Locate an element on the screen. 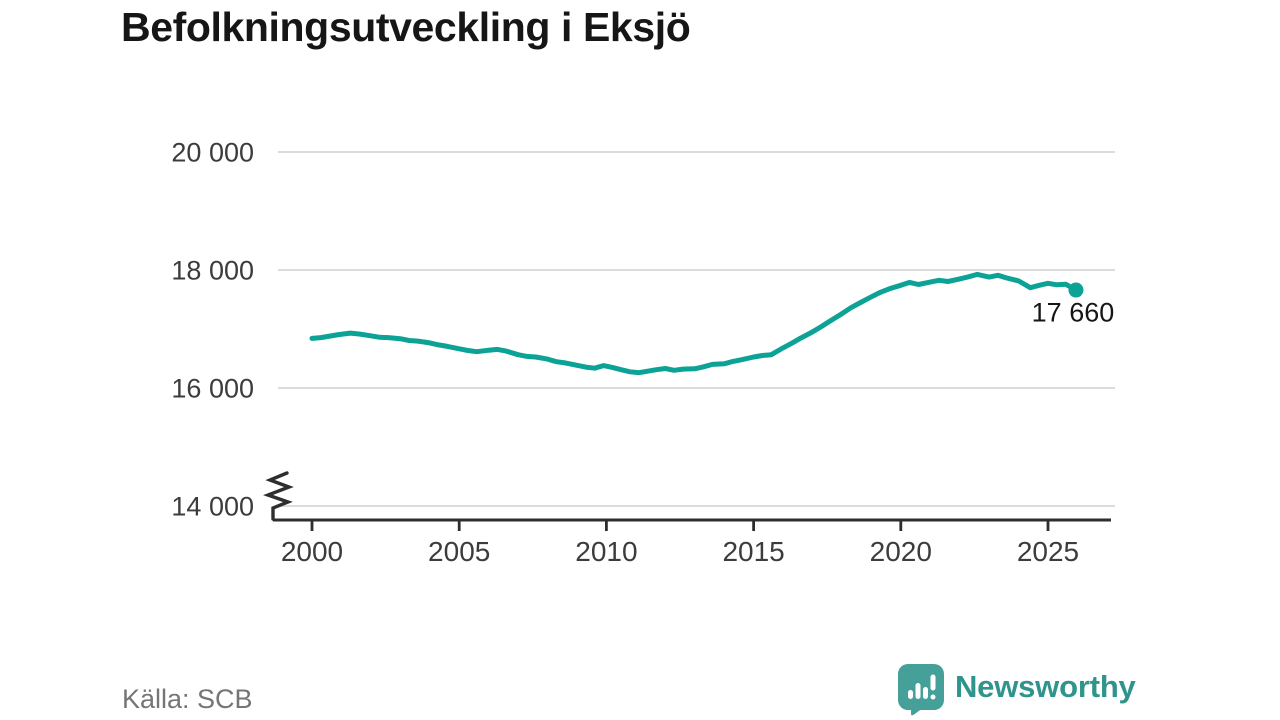  newsworthy-wordmark: Newsworthy is located at coordinates (1045, 686).